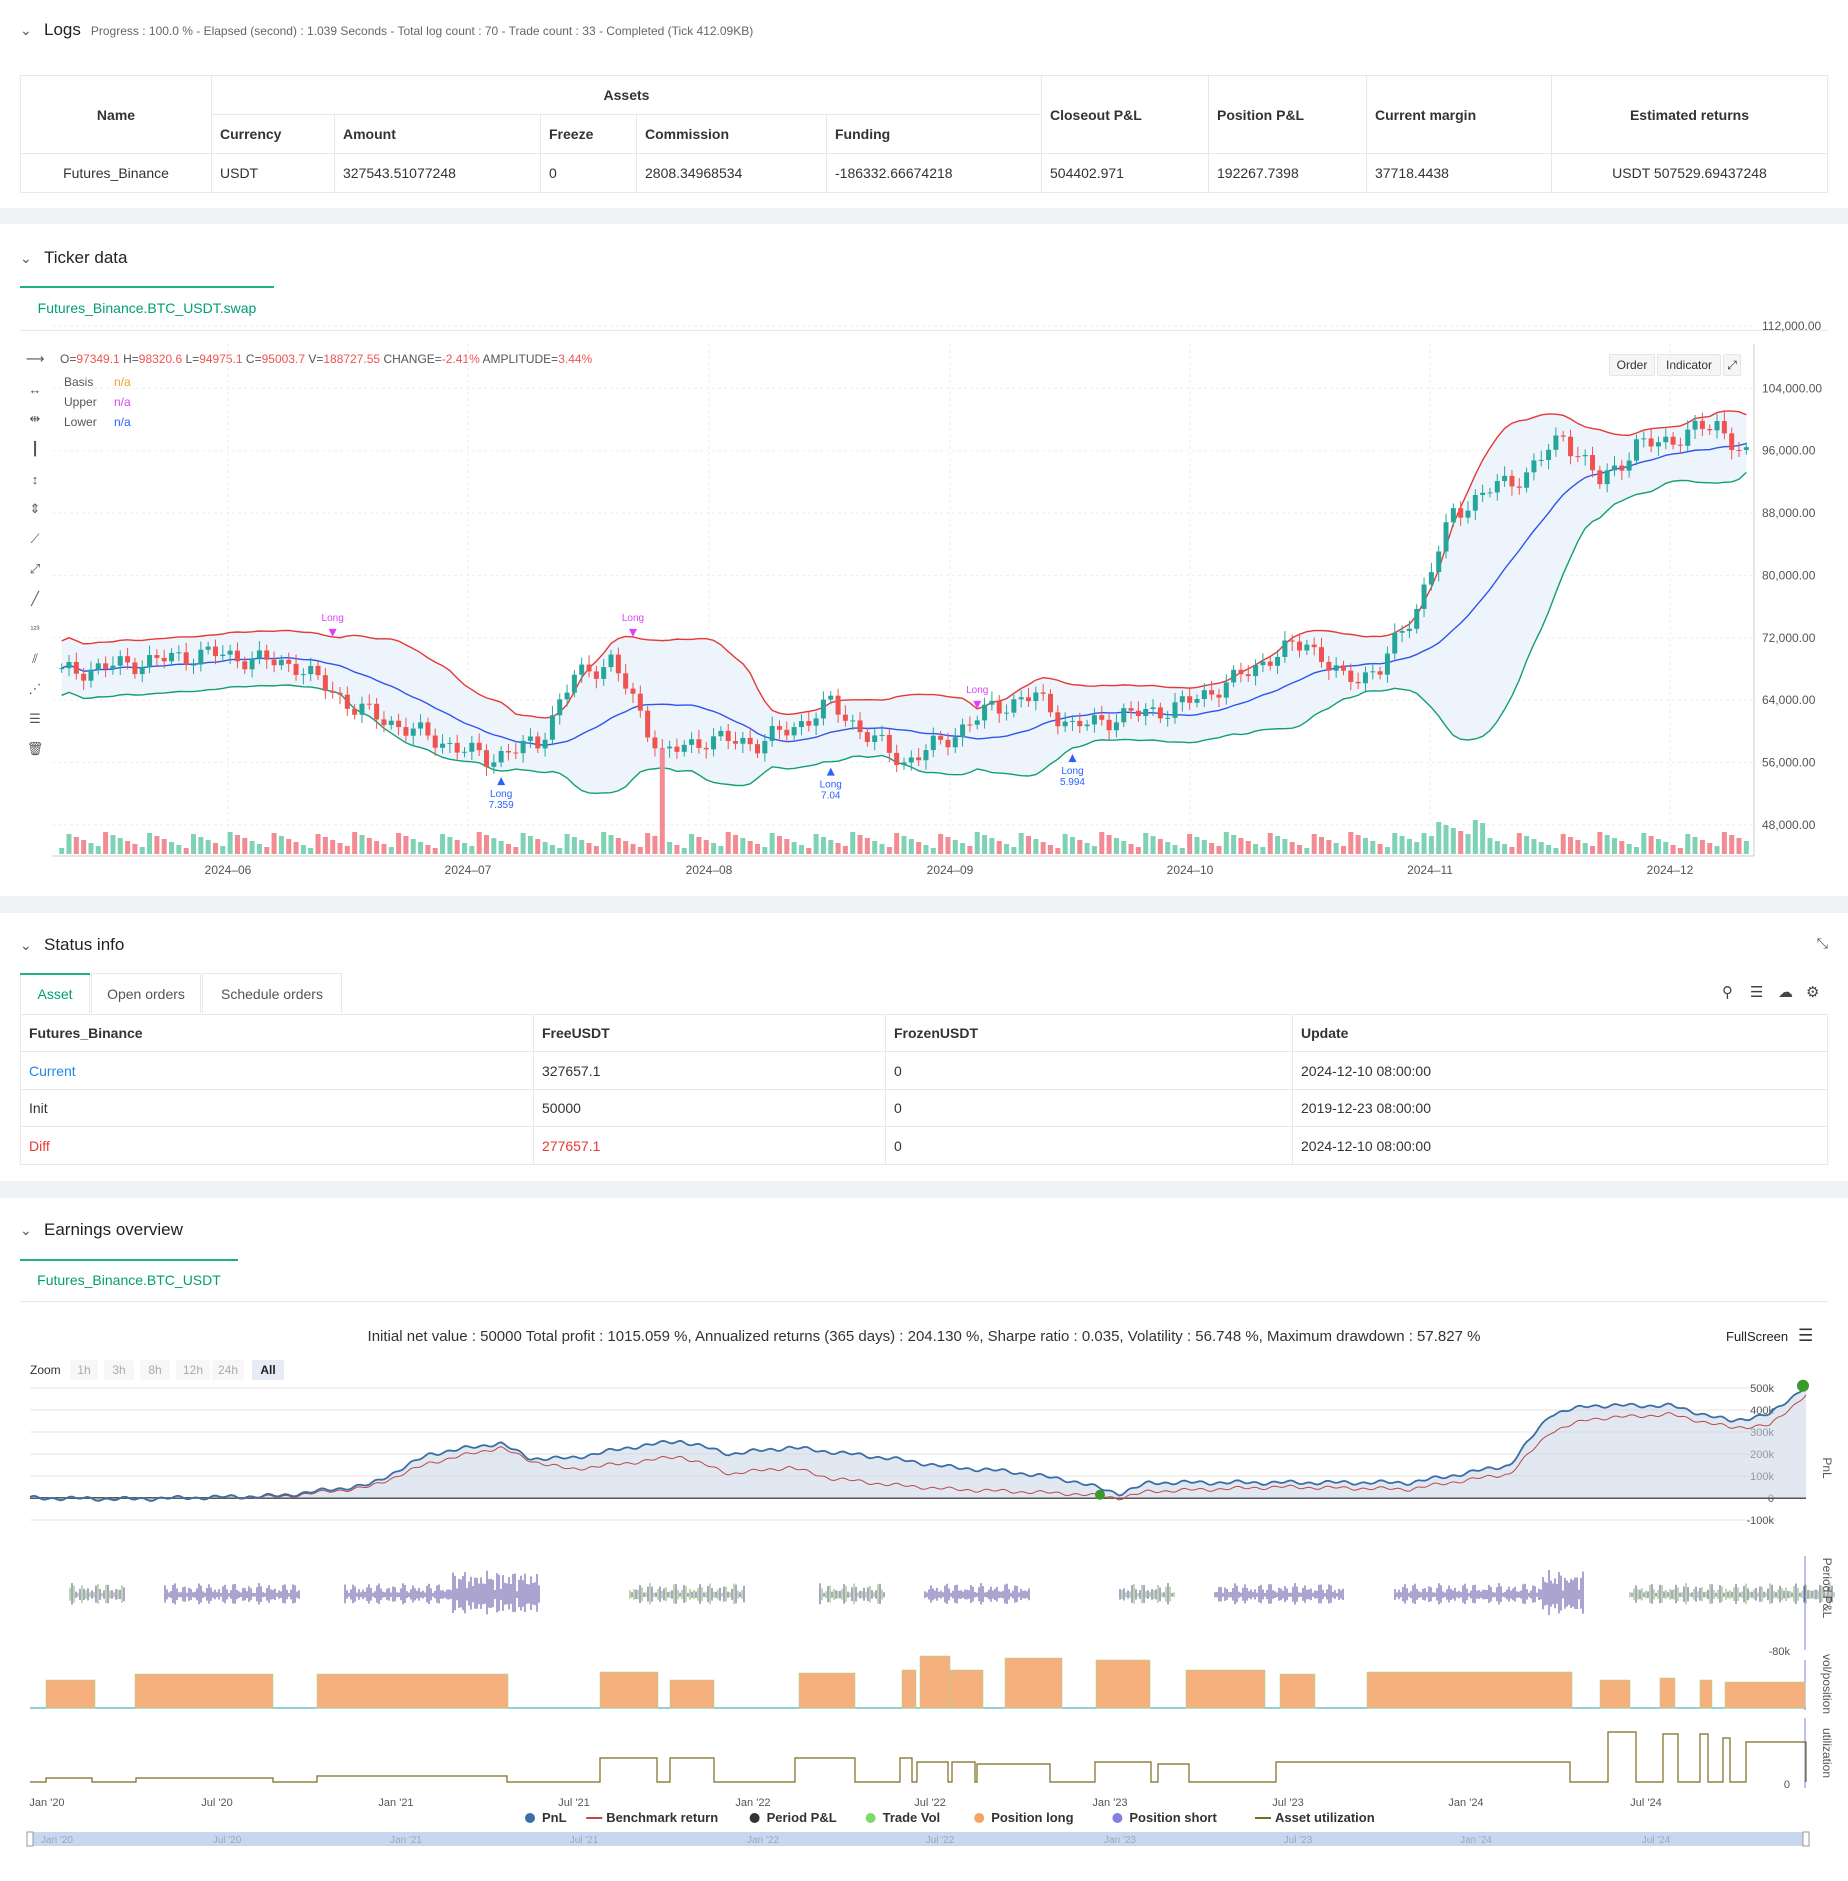 The image size is (1848, 1881). What do you see at coordinates (1822, 943) in the screenshot?
I see `collapse-icon: ⤡` at bounding box center [1822, 943].